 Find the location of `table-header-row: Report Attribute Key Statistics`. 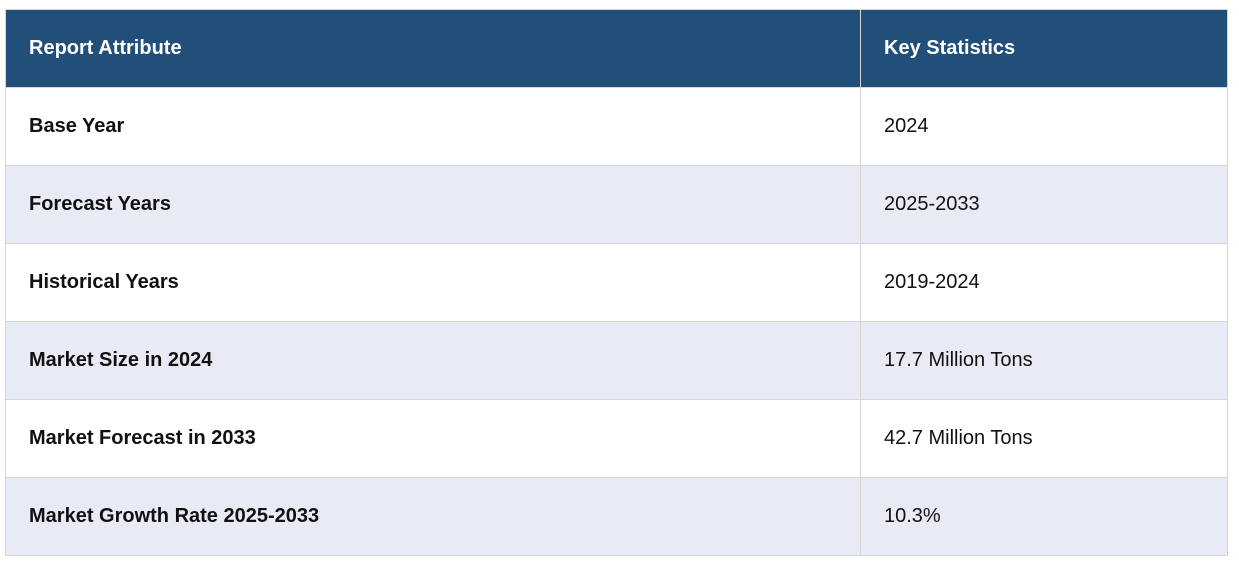

table-header-row: Report Attribute Key Statistics is located at coordinates (616, 48).